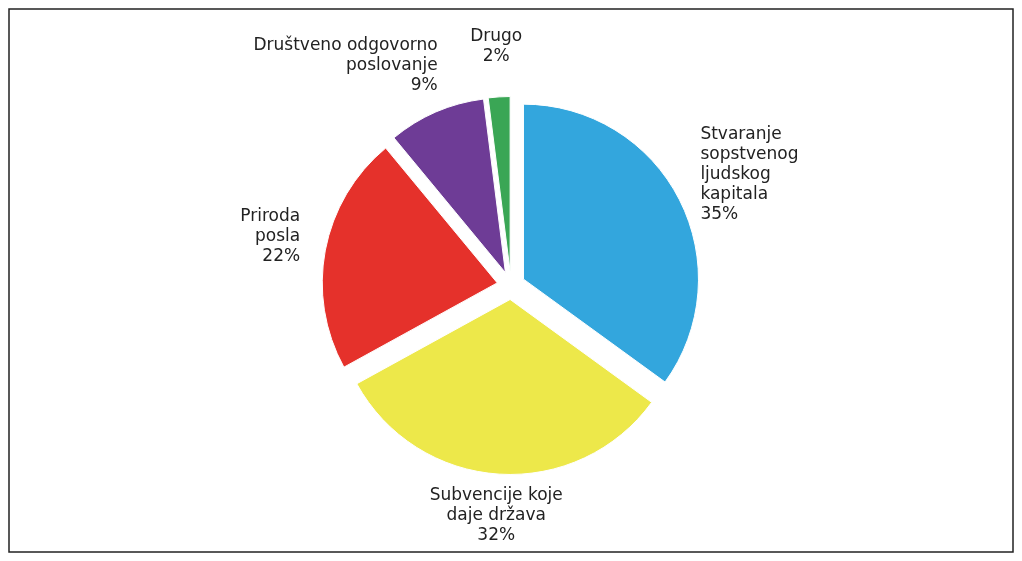  I want to click on slice-label: Stvaranje sopstvenog ljudskog kapitala, so click(749, 162).